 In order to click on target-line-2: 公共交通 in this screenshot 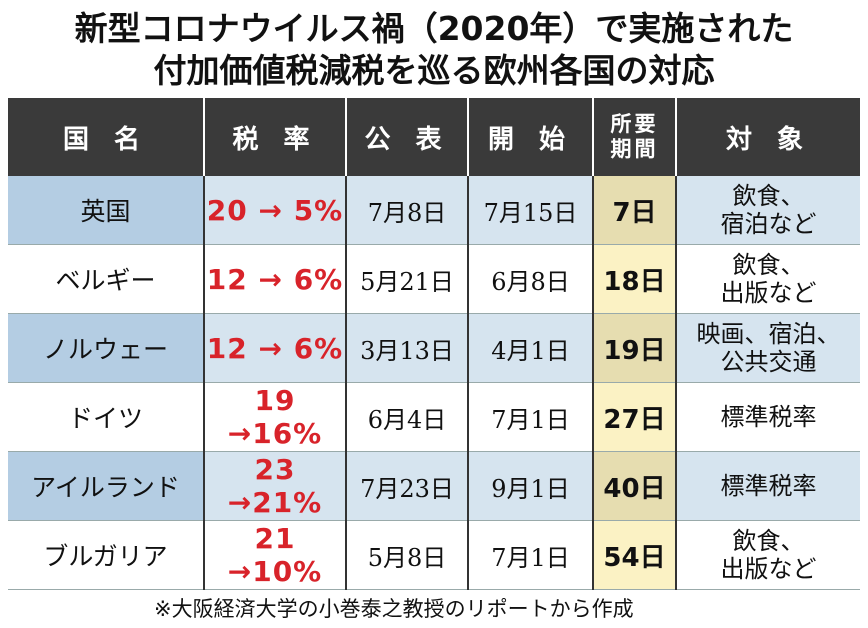, I will do `click(768, 362)`.